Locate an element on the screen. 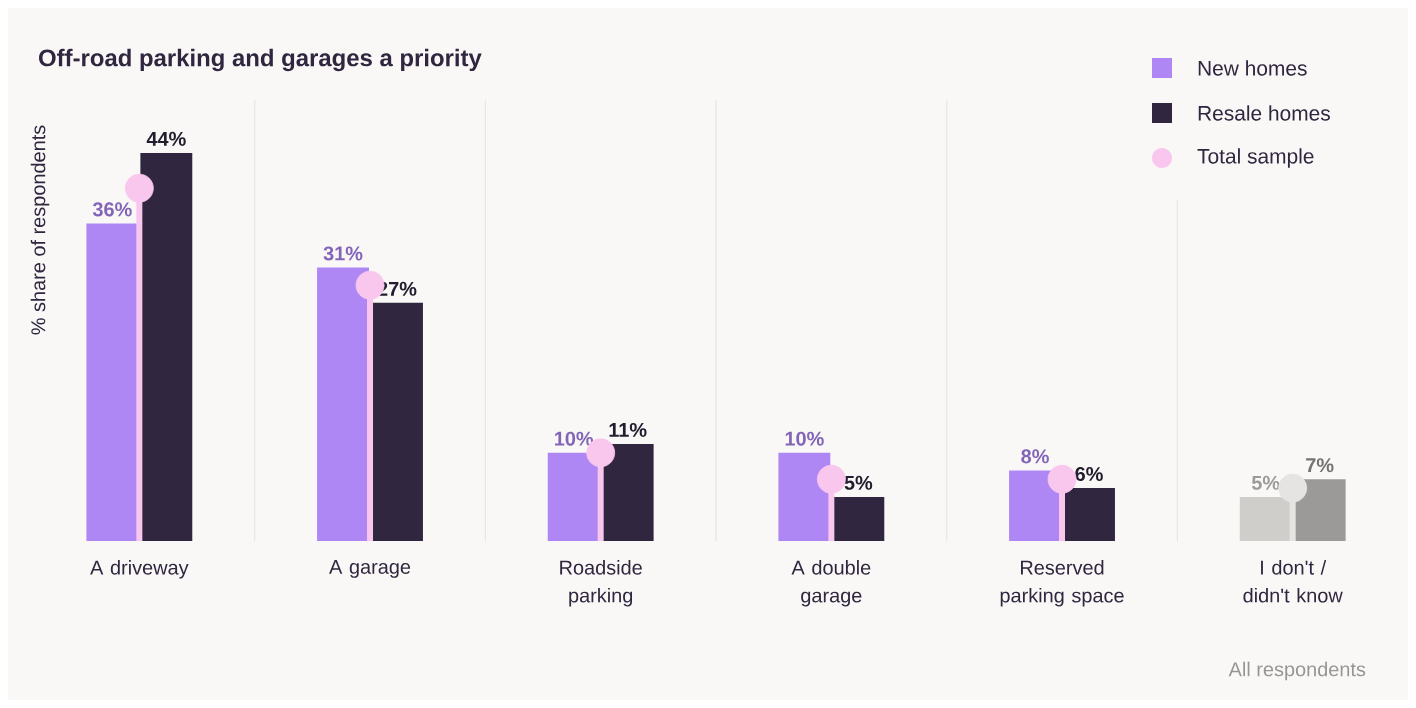 This screenshot has height=708, width=1416. x-tick-label: A double garage is located at coordinates (831, 583).